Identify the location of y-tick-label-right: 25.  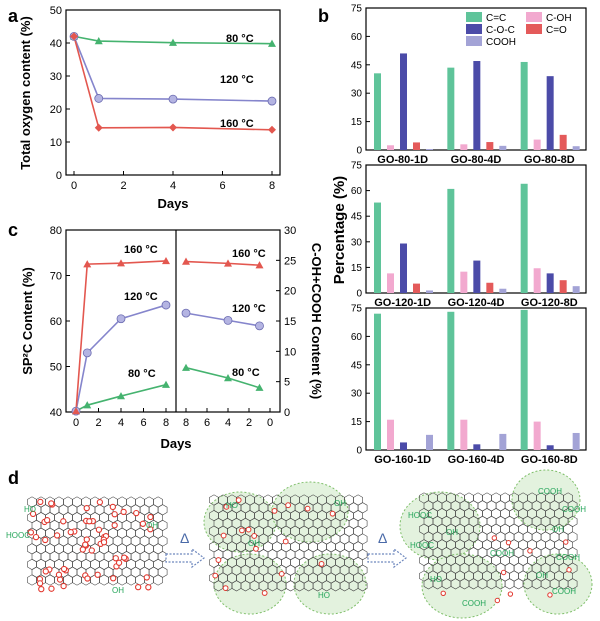
(290, 261).